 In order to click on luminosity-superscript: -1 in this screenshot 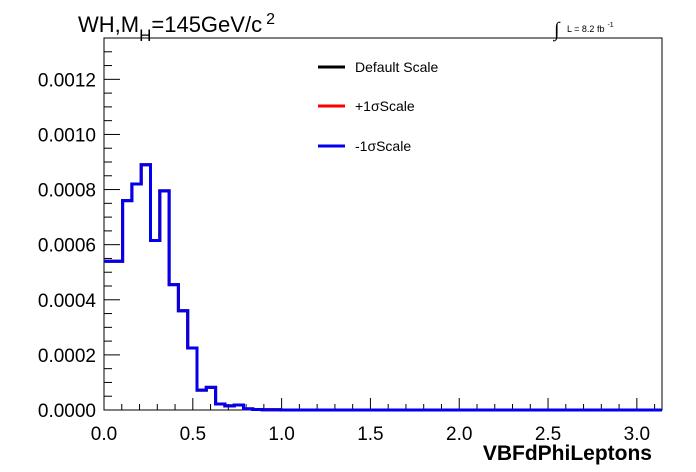, I will do `click(610, 25)`.